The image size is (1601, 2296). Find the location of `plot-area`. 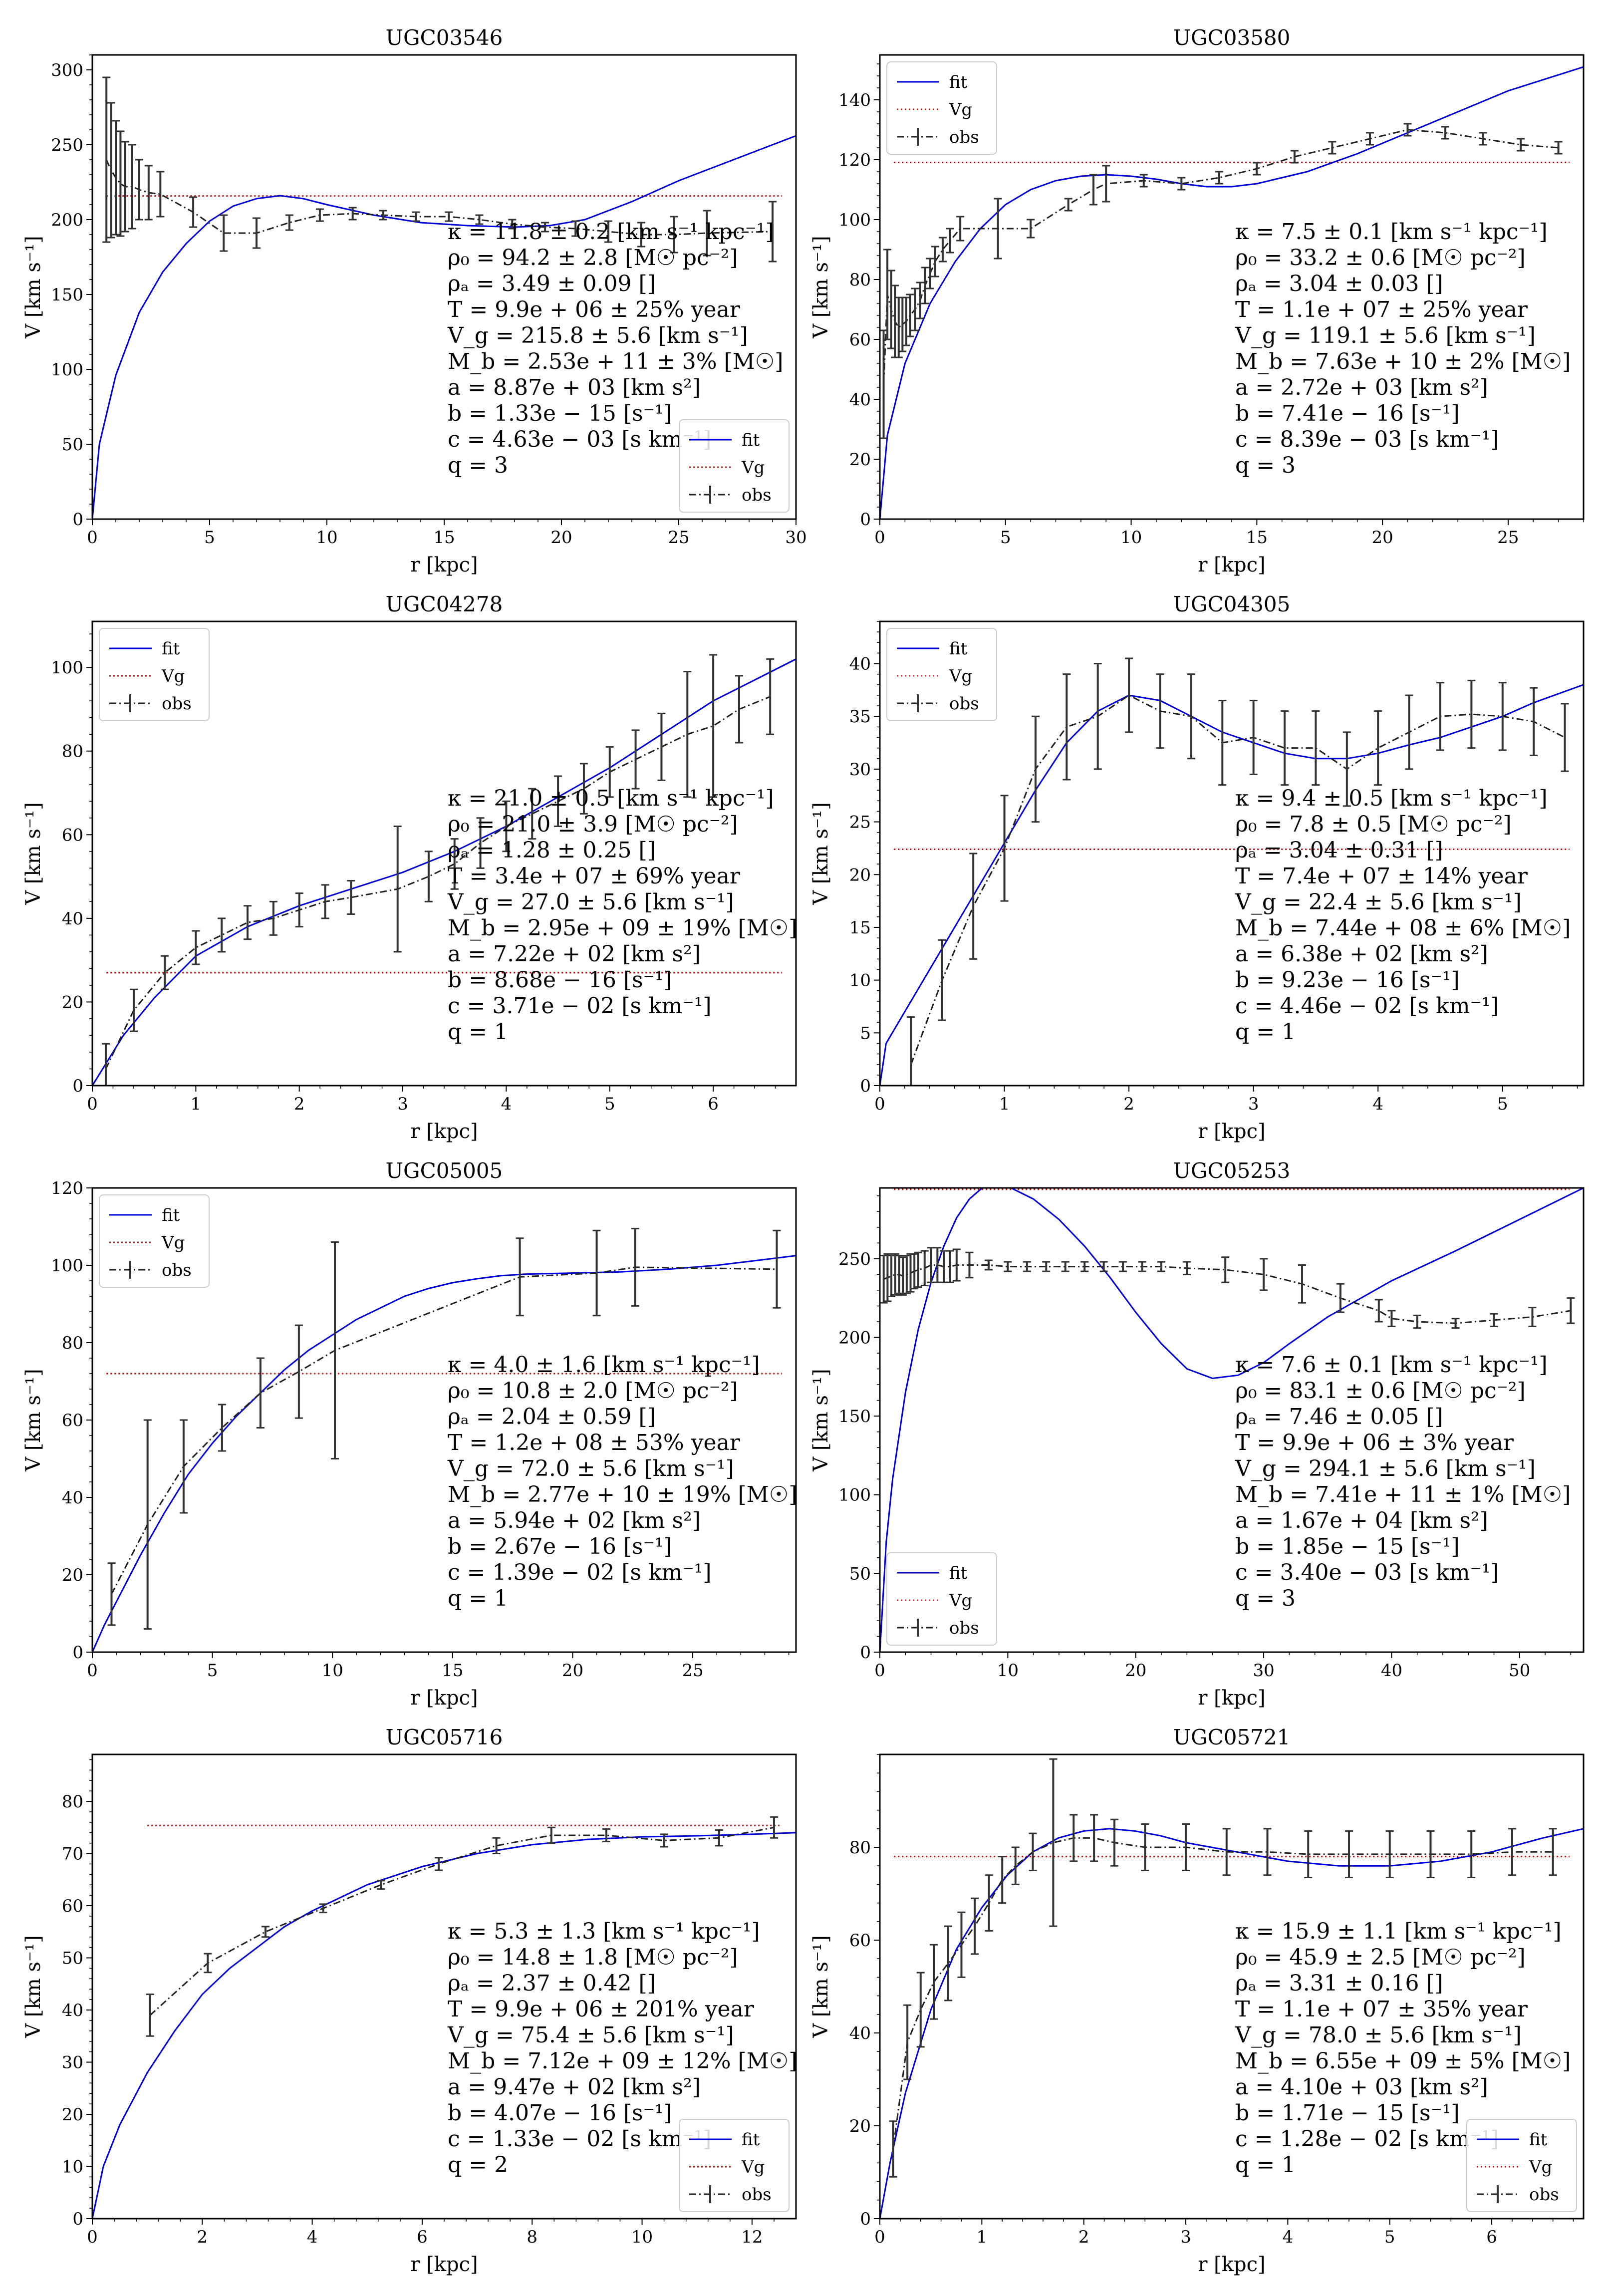

plot-area is located at coordinates (444, 2018).